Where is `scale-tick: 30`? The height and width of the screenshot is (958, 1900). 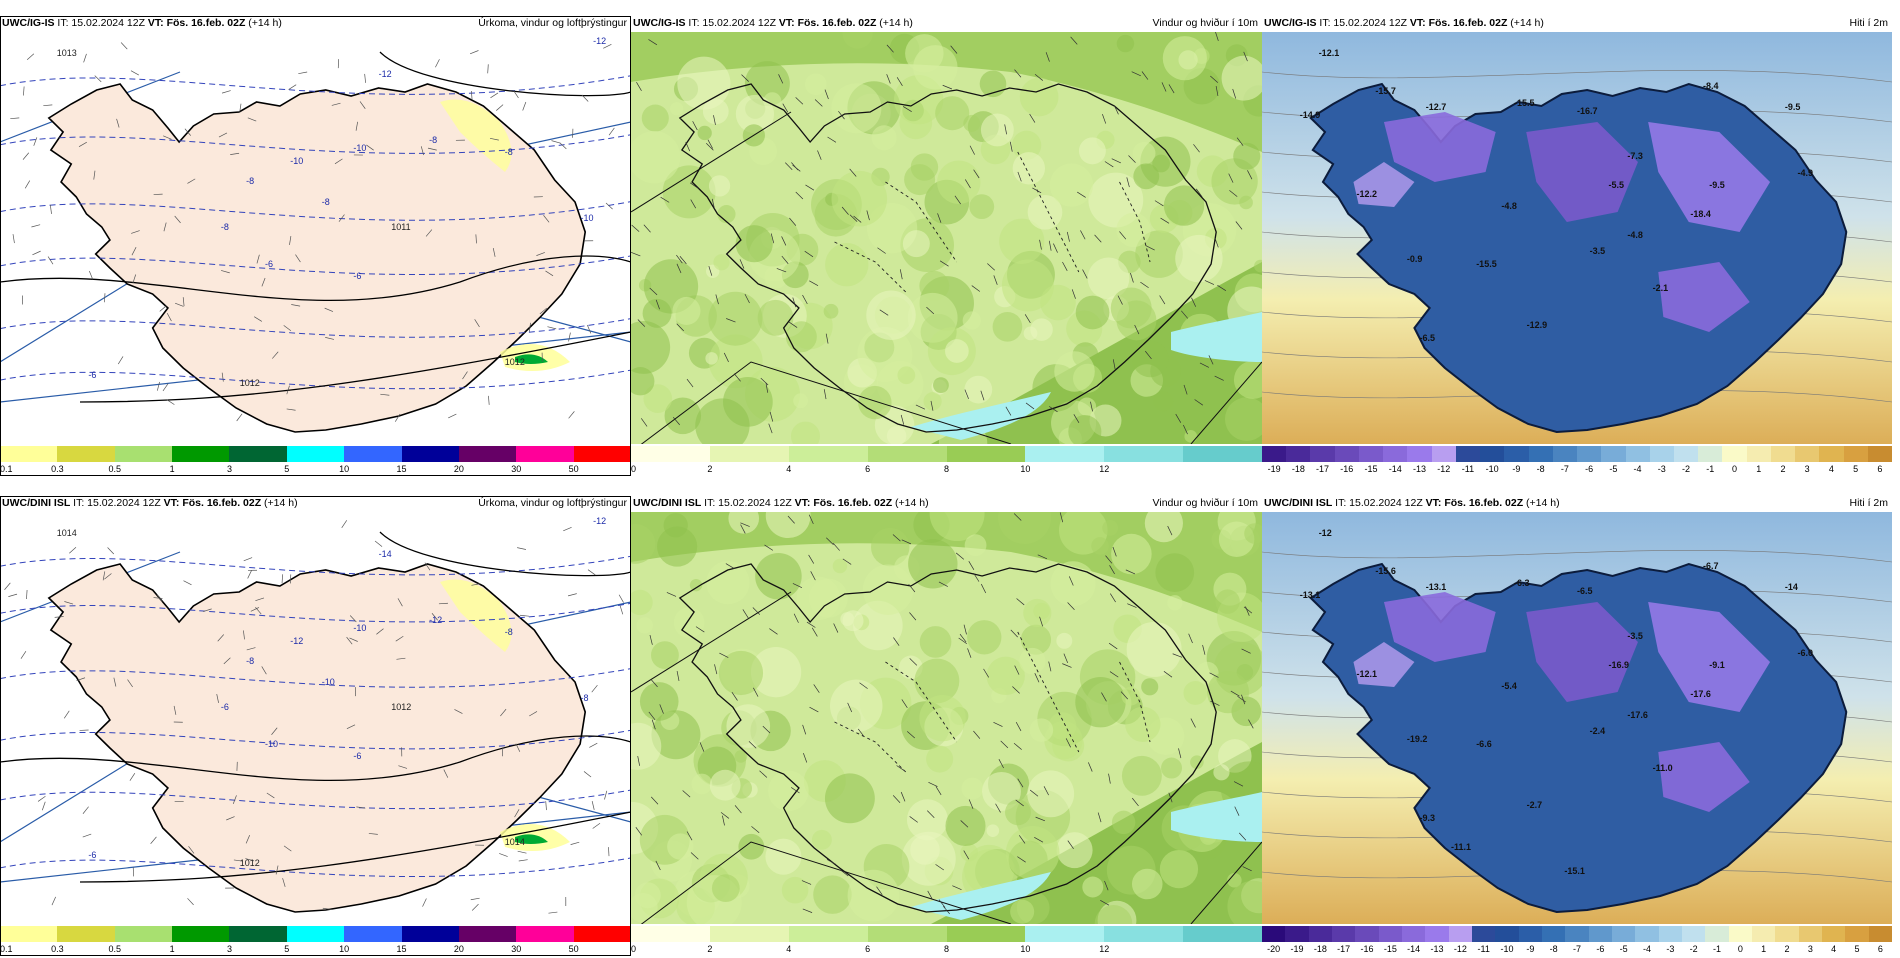 scale-tick: 30 is located at coordinates (516, 949).